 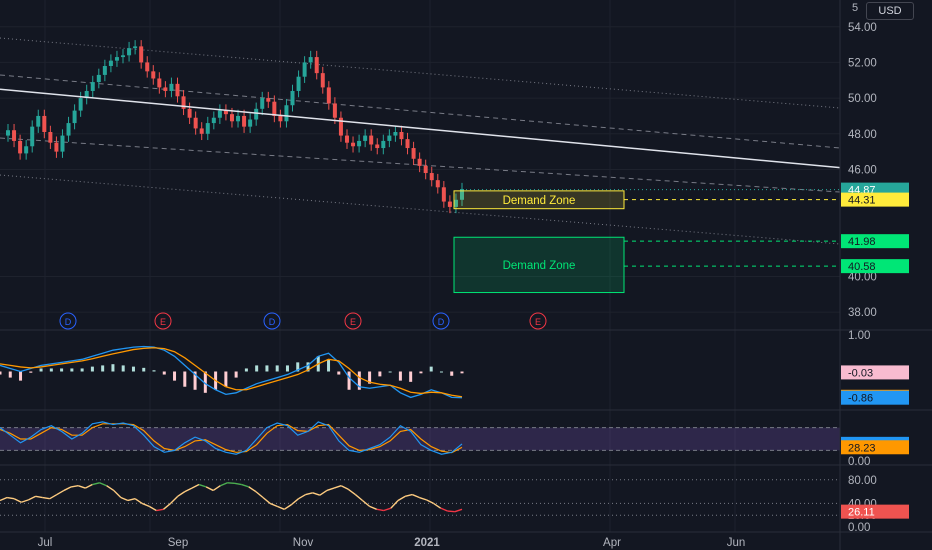 I want to click on time-axis: Jul Sep Nov 2021 Apr Jun, so click(x=392, y=543).